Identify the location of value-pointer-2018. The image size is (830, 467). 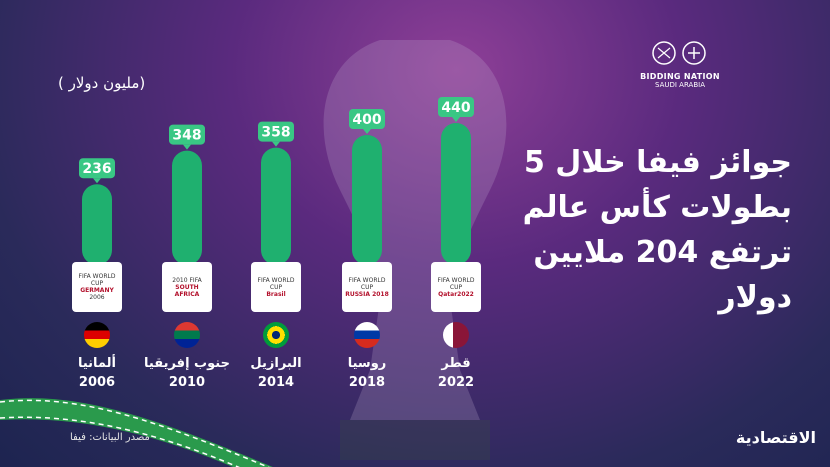
(367, 131).